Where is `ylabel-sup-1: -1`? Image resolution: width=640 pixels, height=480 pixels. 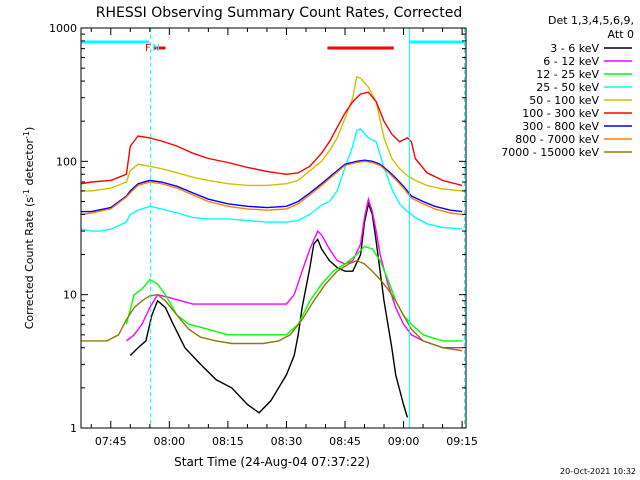 ylabel-sup-1: -1 is located at coordinates (26, 193).